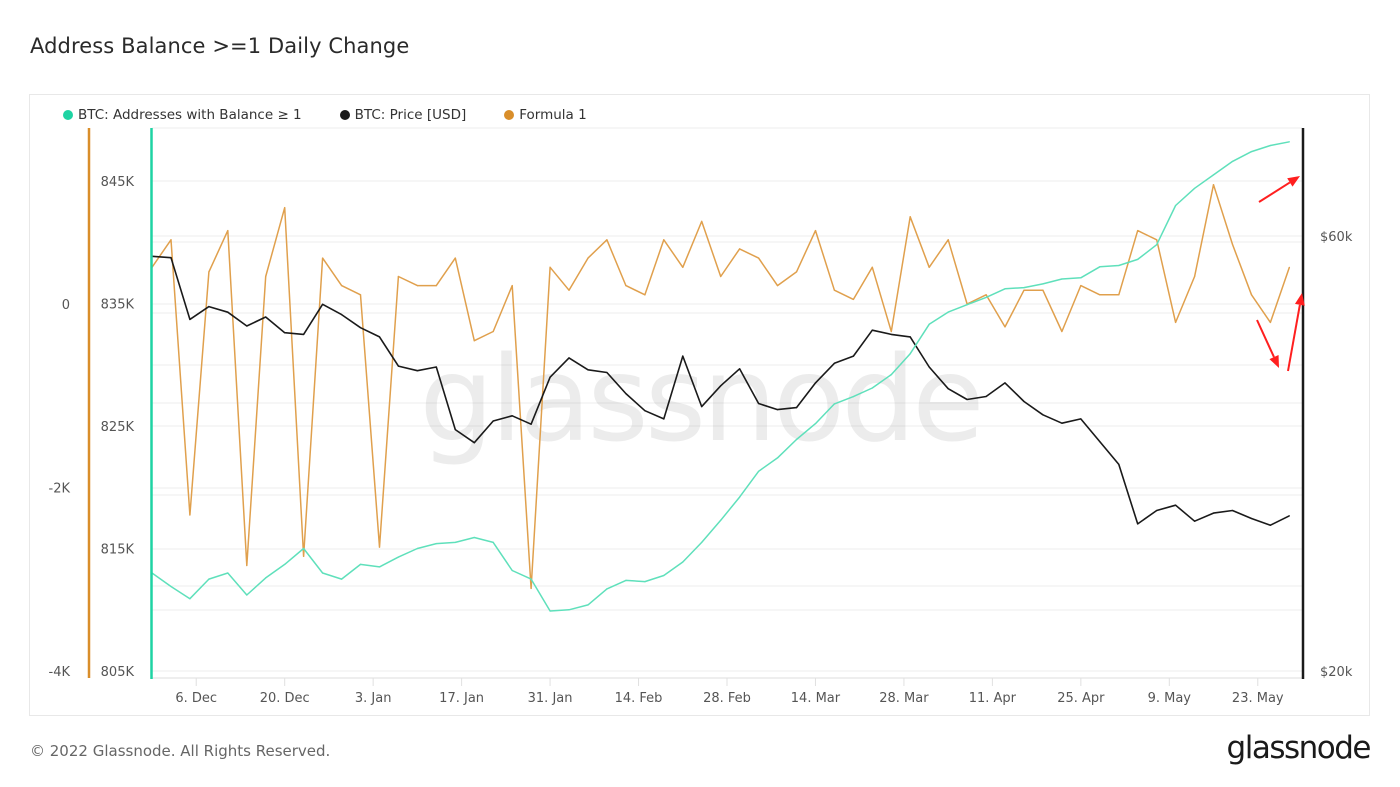 The width and height of the screenshot is (1400, 787). Describe the element at coordinates (1336, 237) in the screenshot. I see `price-axis-tick-label: $60k` at that location.